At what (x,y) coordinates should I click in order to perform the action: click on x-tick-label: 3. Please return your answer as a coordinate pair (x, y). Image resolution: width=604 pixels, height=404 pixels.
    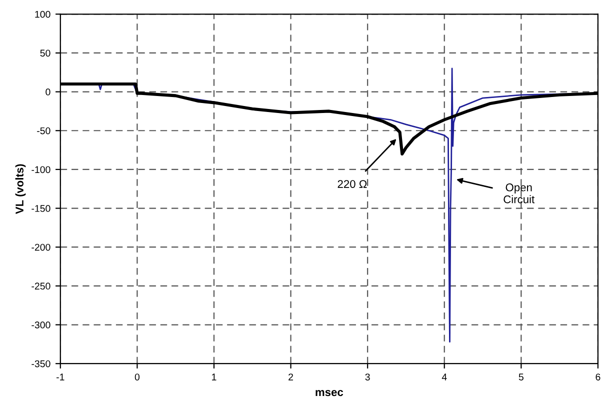
    Looking at the image, I should click on (367, 377).